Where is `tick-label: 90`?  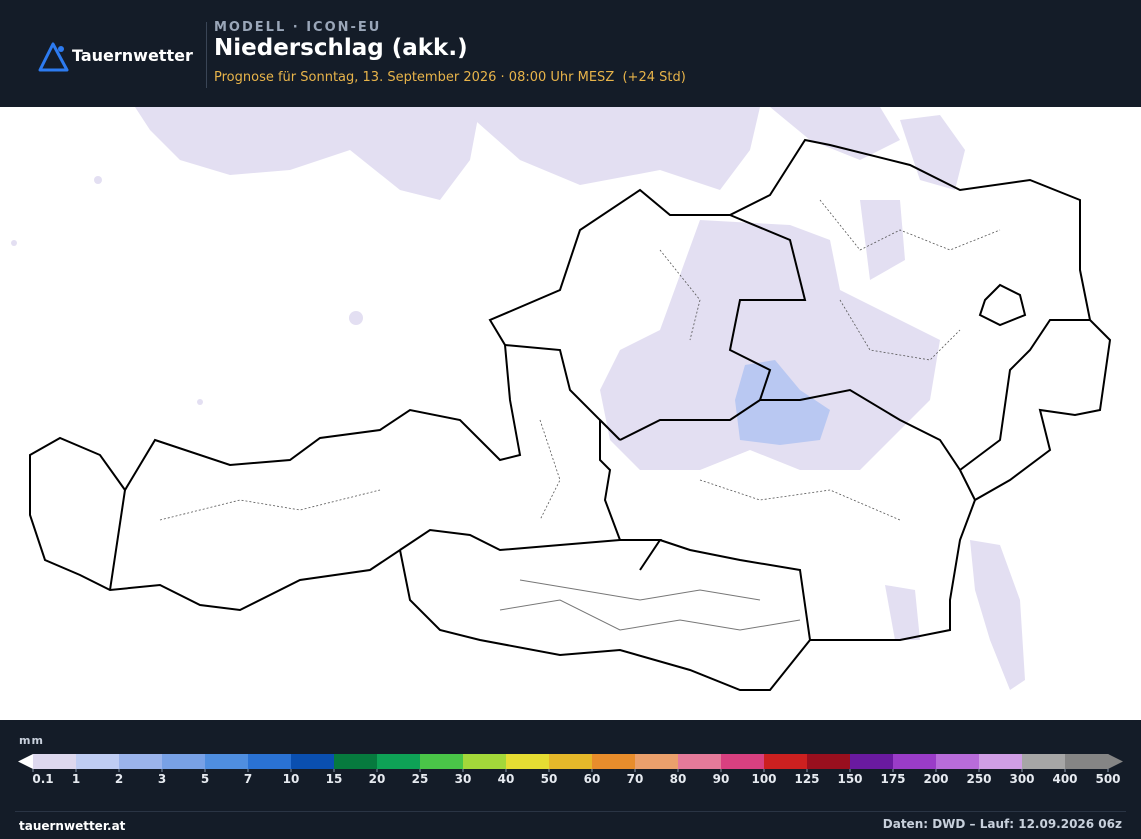 tick-label: 90 is located at coordinates (721, 779).